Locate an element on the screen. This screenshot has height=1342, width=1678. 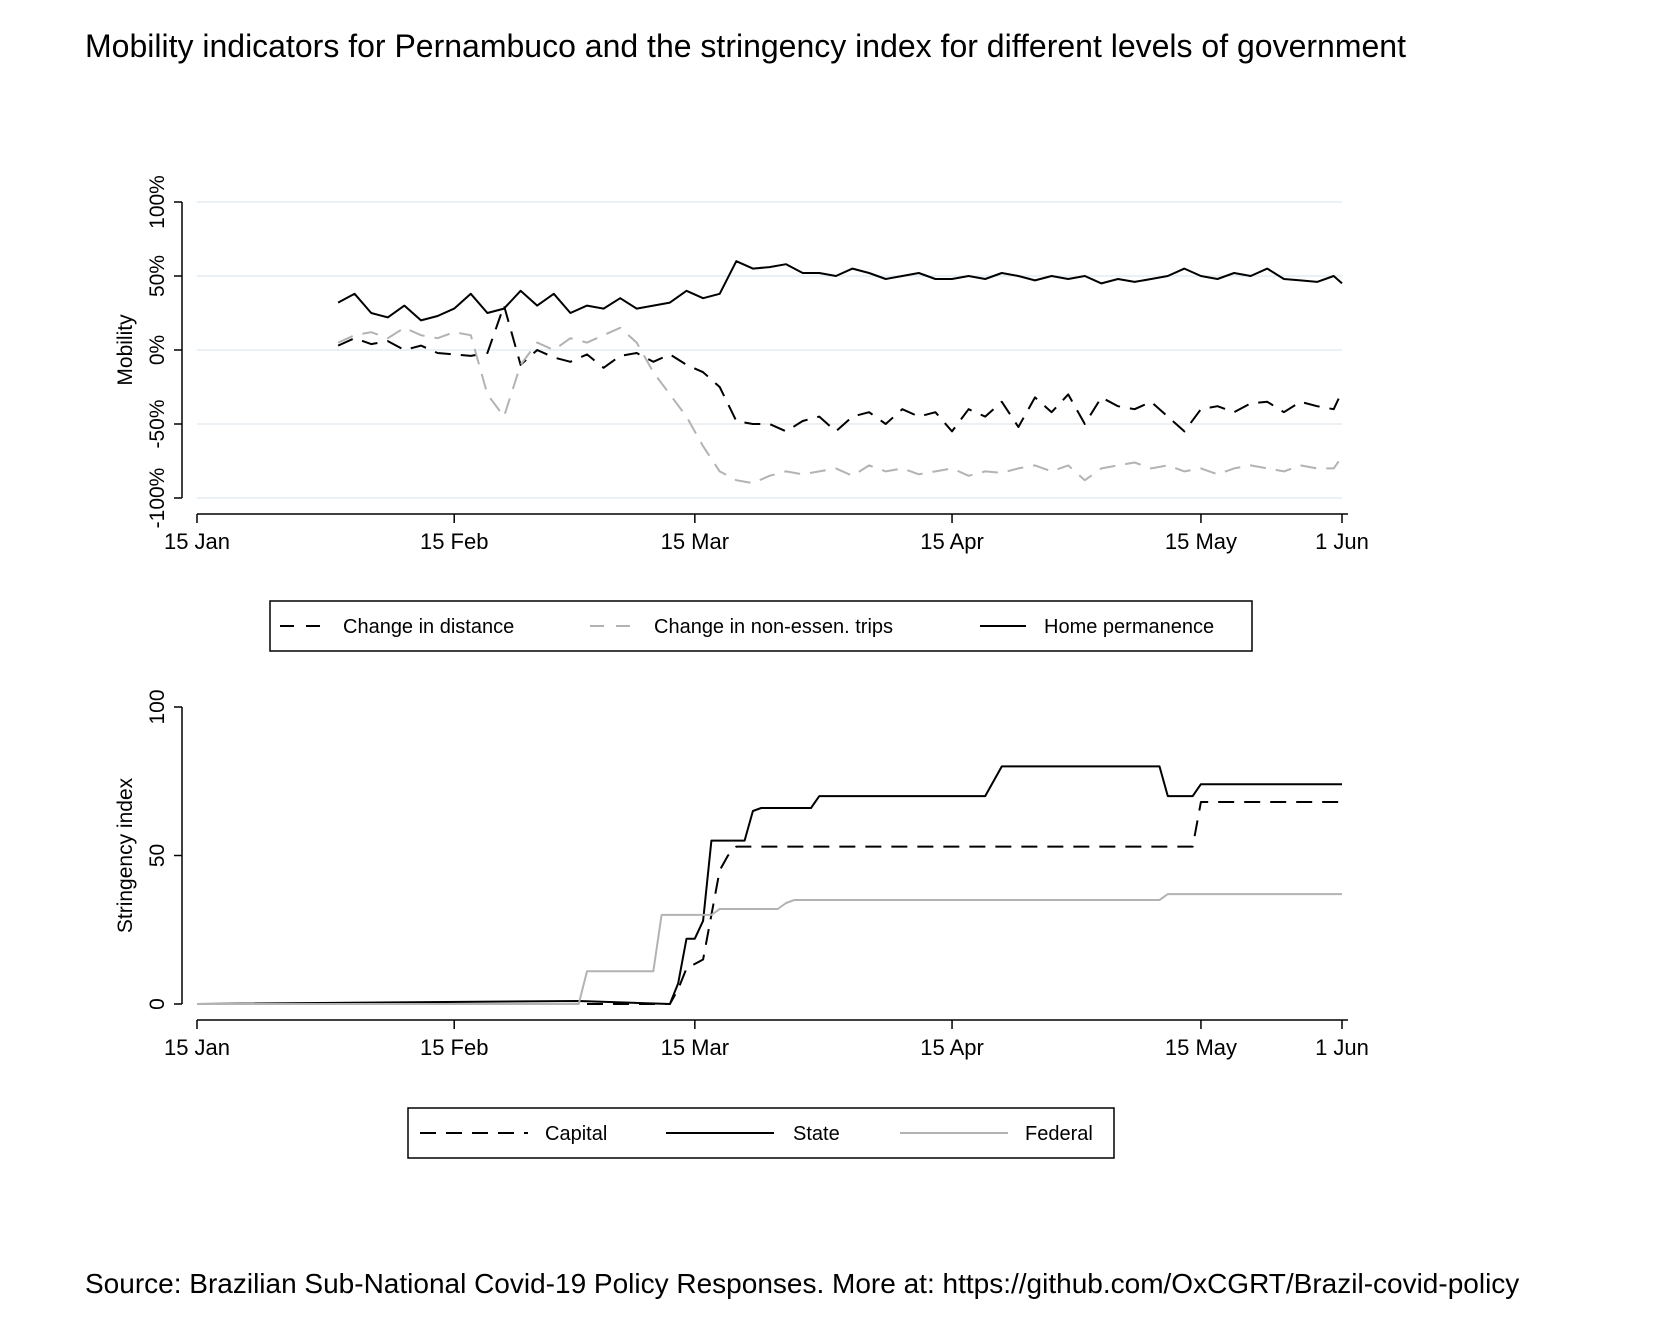
y-axis-label: Stringency index is located at coordinates (125, 855).